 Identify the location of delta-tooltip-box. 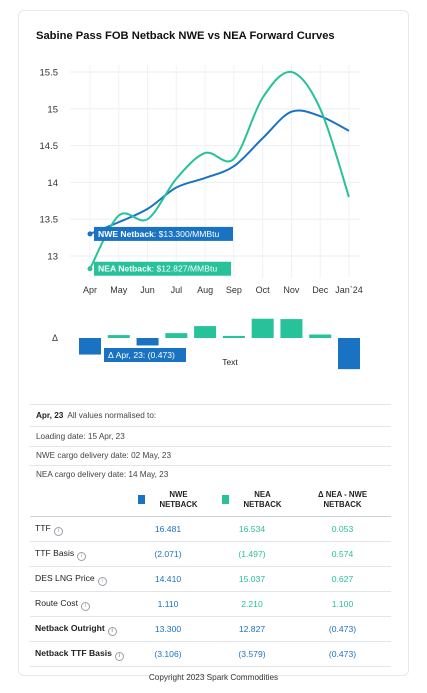
(145, 355).